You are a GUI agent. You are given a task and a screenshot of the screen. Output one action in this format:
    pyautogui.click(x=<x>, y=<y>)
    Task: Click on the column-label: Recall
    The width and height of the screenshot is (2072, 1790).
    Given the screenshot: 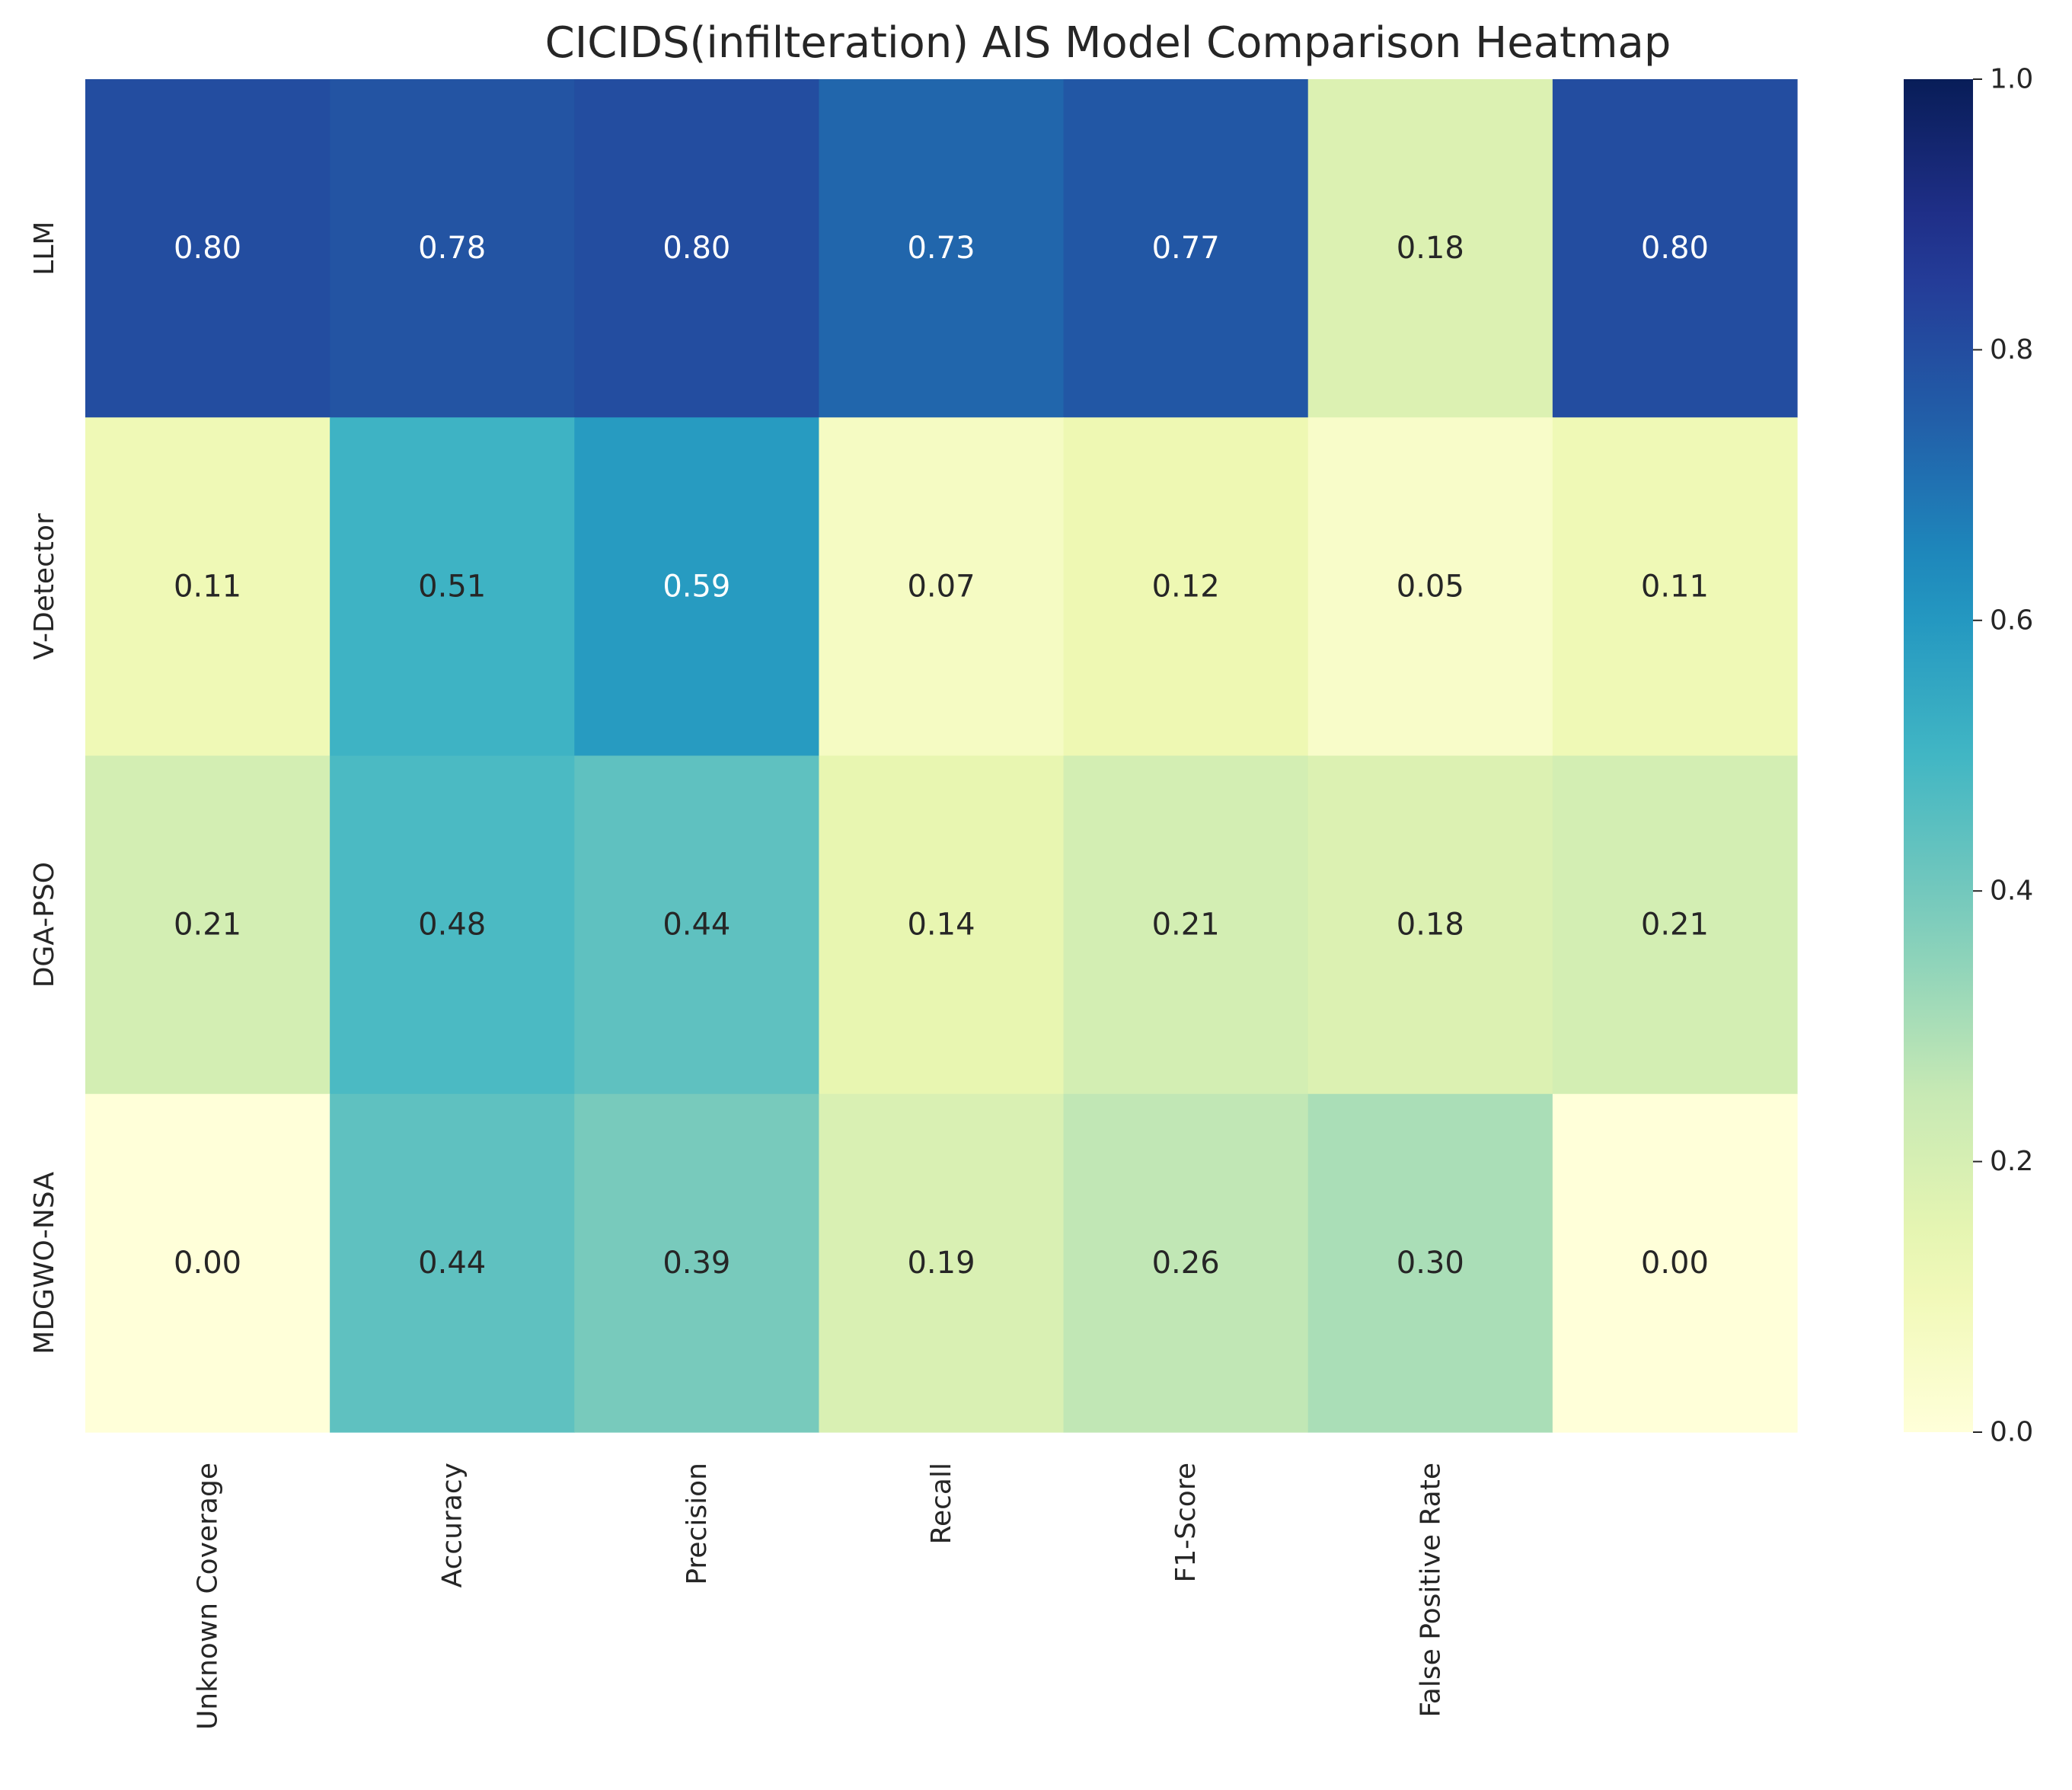 What is the action you would take?
    pyautogui.click(x=941, y=1503)
    